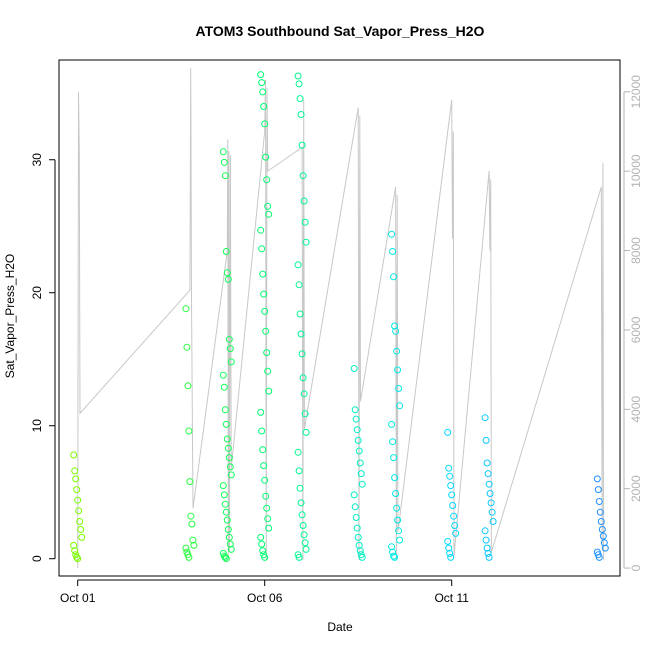  Describe the element at coordinates (265, 598) in the screenshot. I see `x-tick-label: Oct 06` at that location.